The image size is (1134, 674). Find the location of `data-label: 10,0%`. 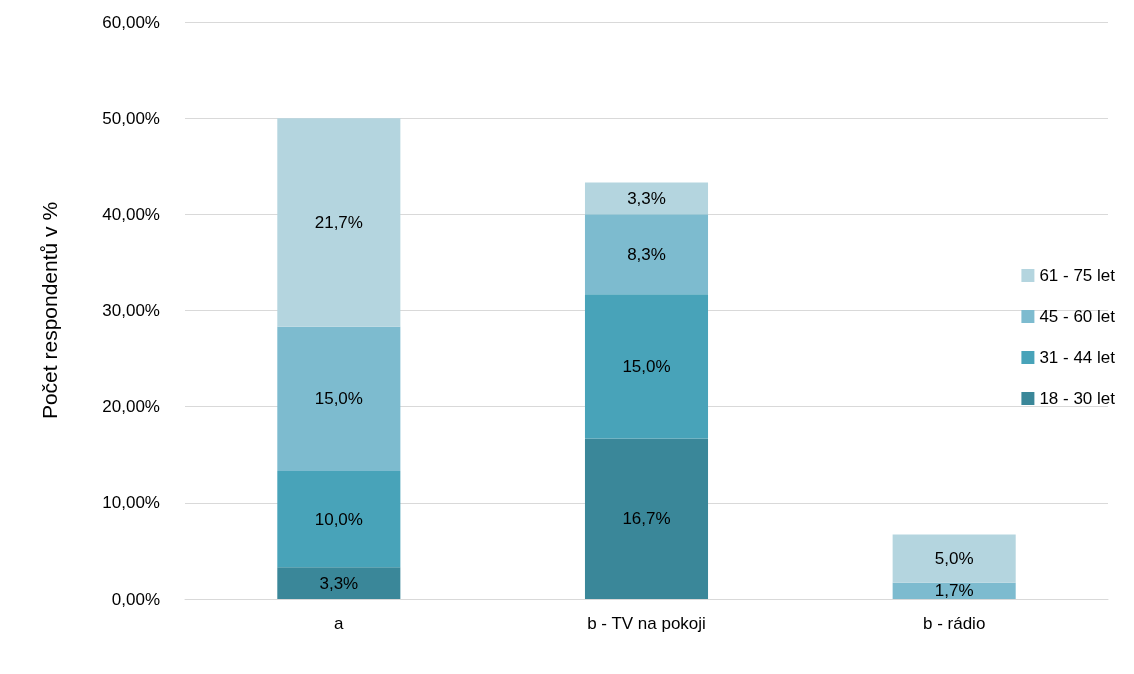

data-label: 10,0% is located at coordinates (338, 519).